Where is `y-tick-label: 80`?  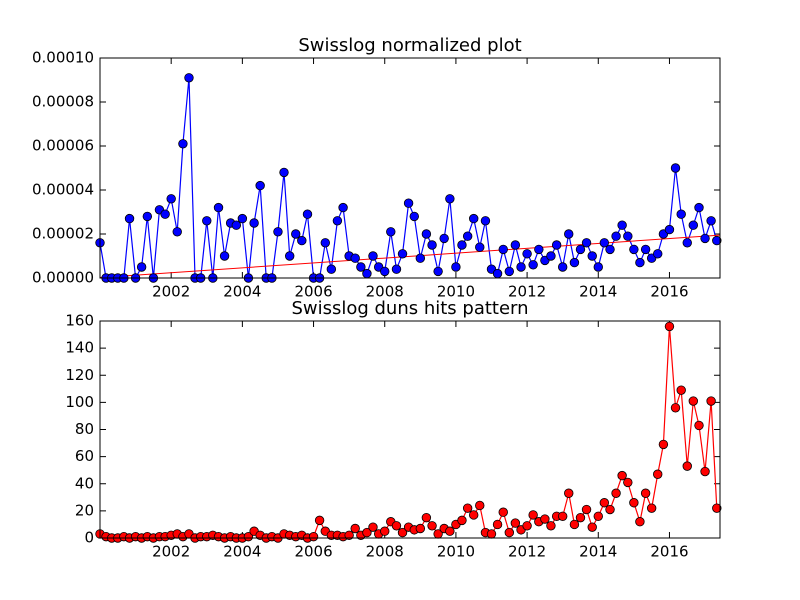 y-tick-label: 80 is located at coordinates (84, 429).